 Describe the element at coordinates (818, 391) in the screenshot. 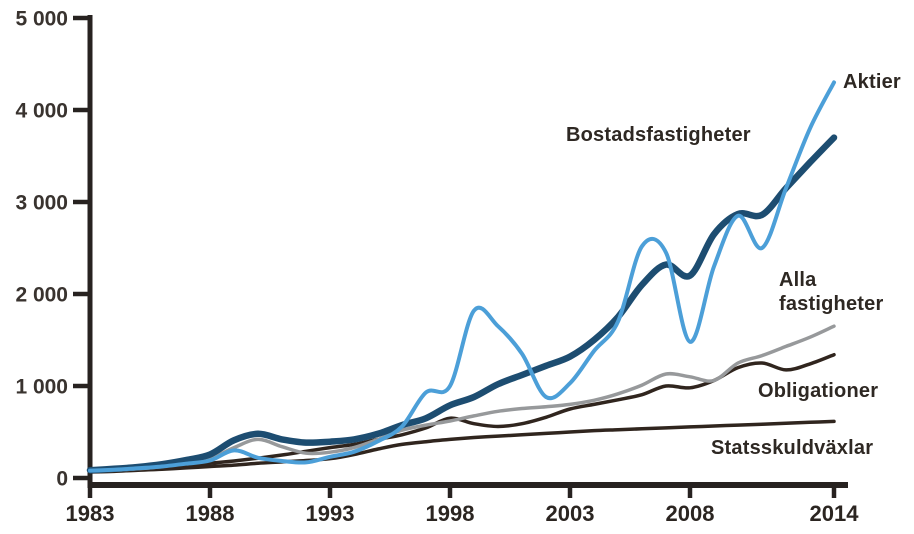

I see `series-label-obligationer: Obligationer` at that location.